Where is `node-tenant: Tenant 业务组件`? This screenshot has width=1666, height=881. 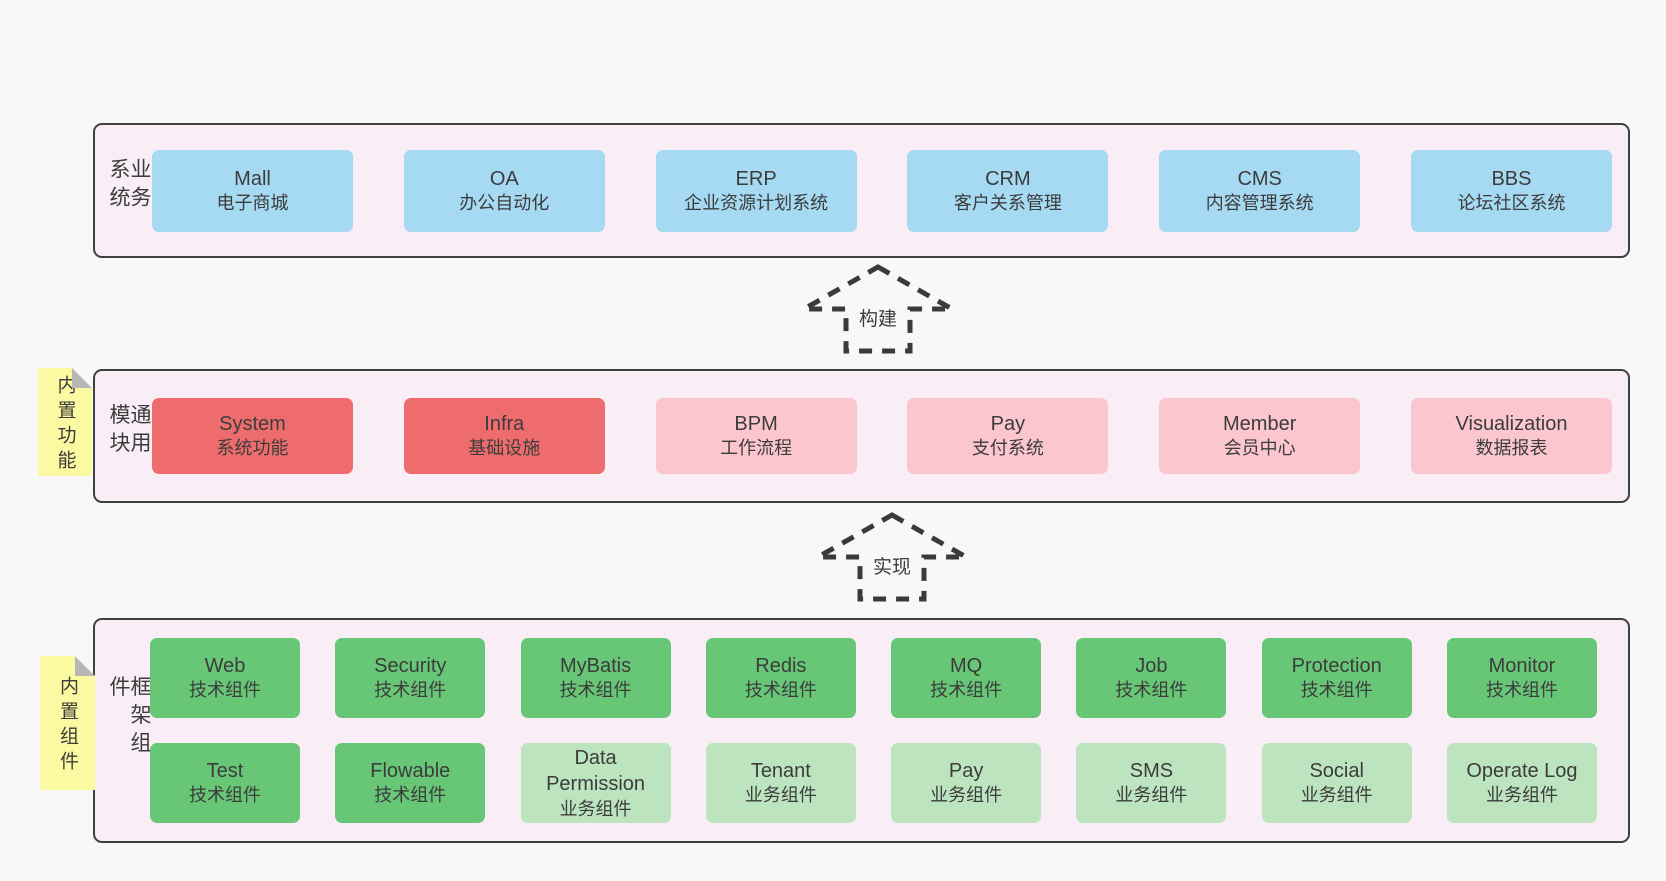 node-tenant: Tenant 业务组件 is located at coordinates (780, 783).